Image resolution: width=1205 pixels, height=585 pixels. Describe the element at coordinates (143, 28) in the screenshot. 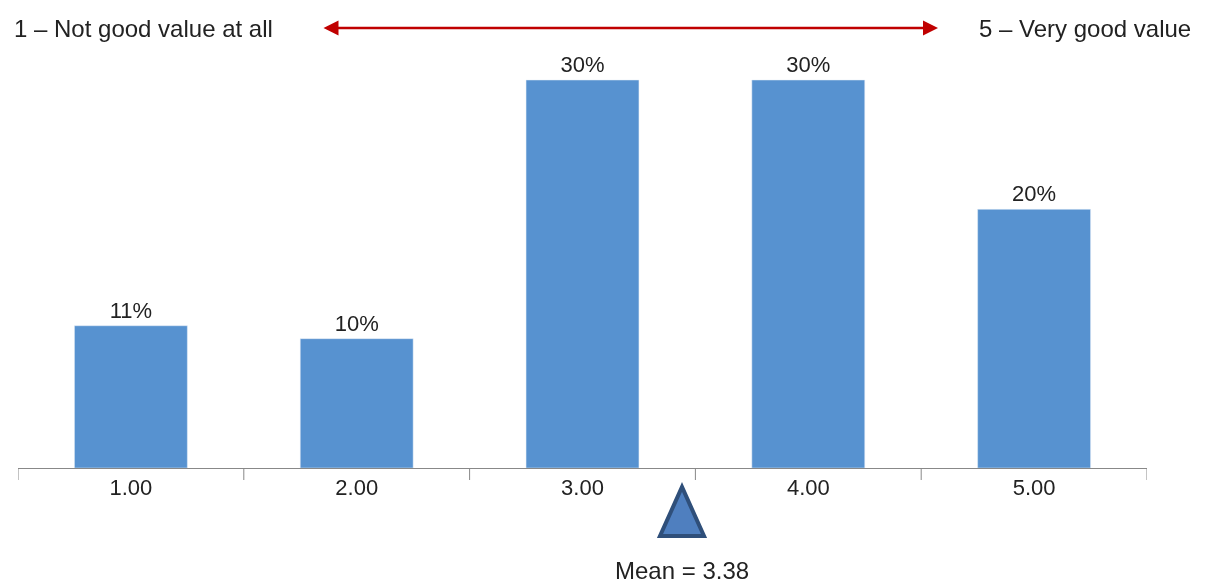

I see `text: 1 – Not good value at all` at that location.